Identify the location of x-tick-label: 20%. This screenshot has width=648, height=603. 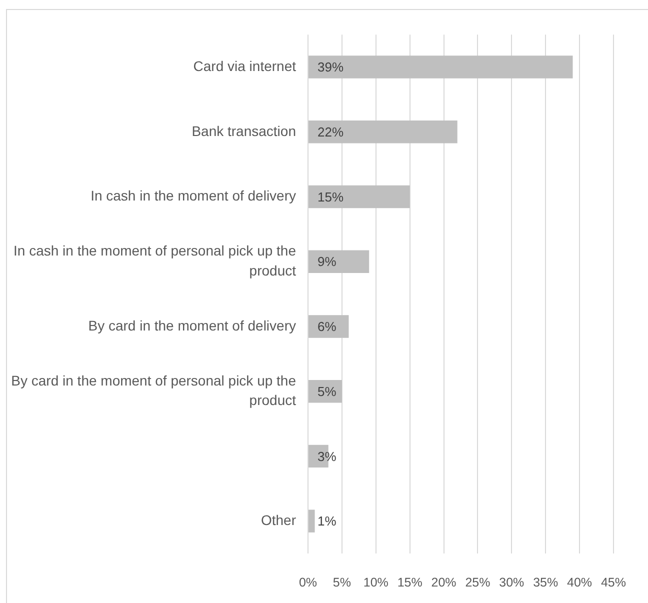
(443, 582).